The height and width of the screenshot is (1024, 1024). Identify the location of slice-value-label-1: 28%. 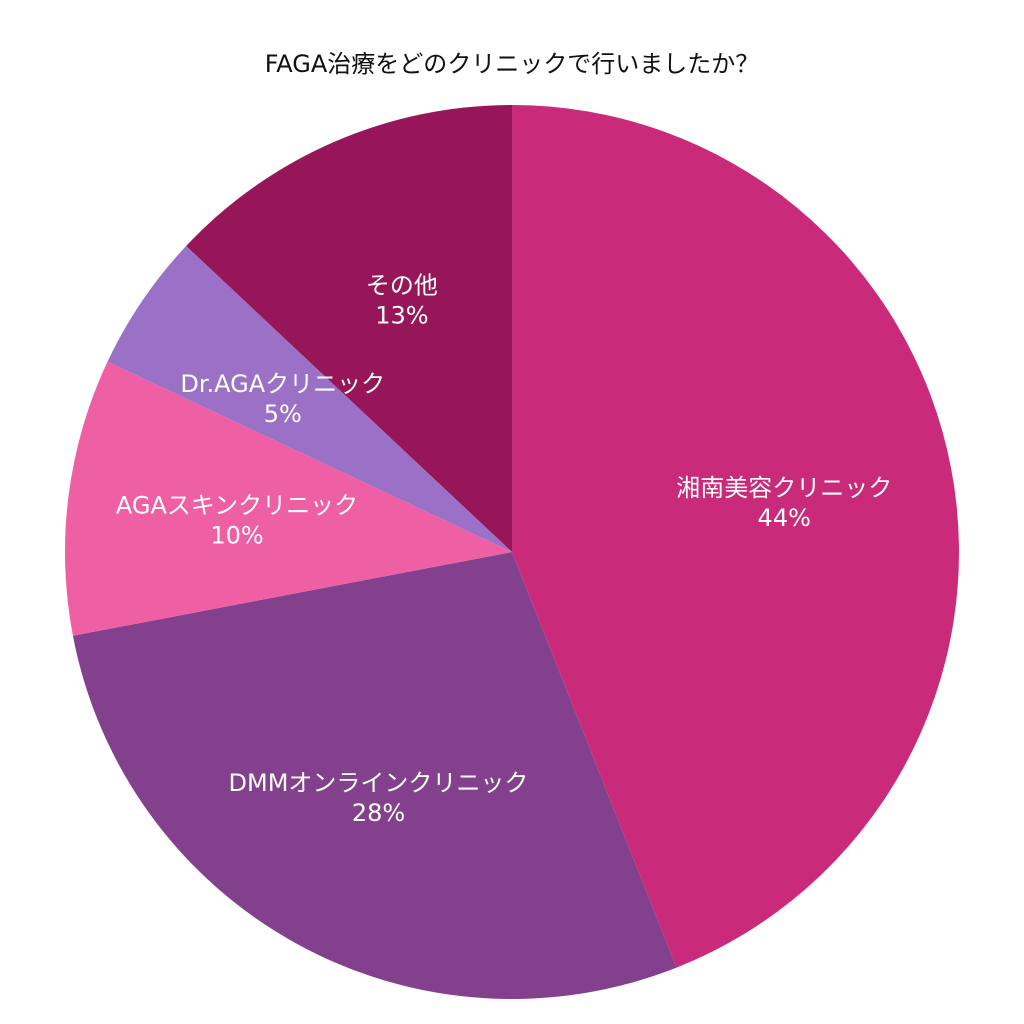
(378, 813).